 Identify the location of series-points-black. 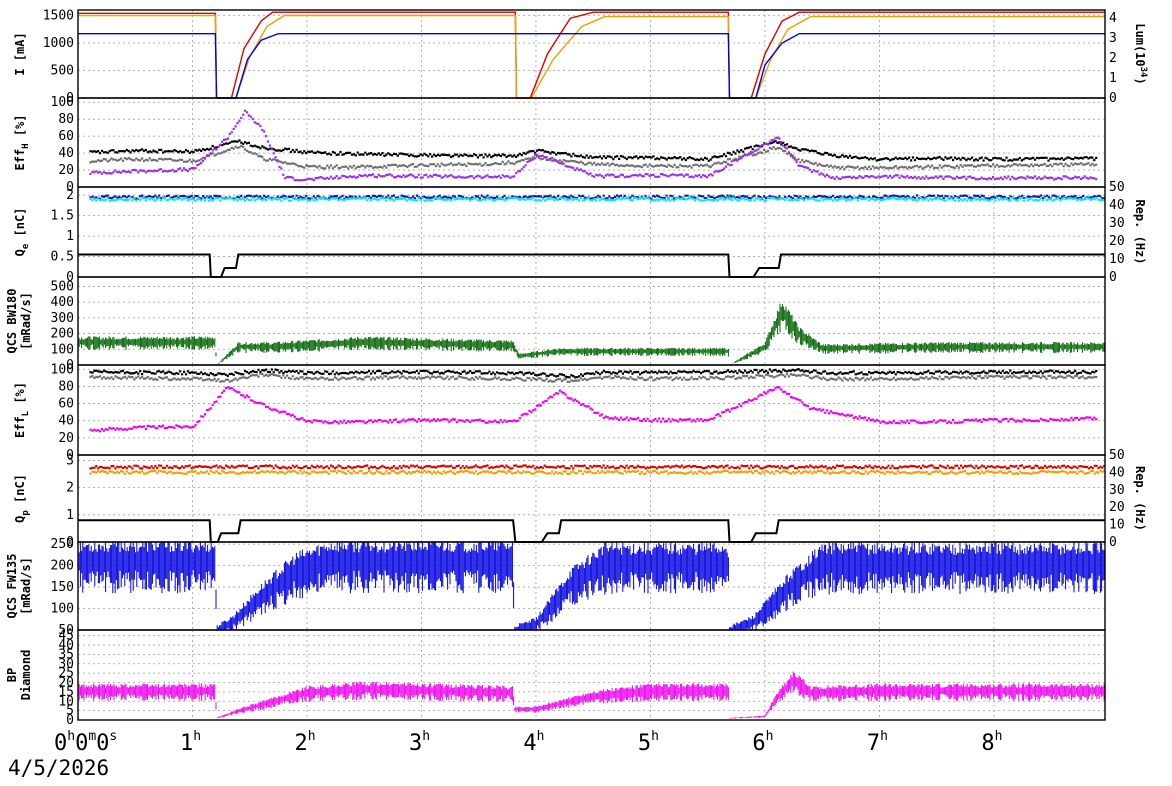
(593, 373).